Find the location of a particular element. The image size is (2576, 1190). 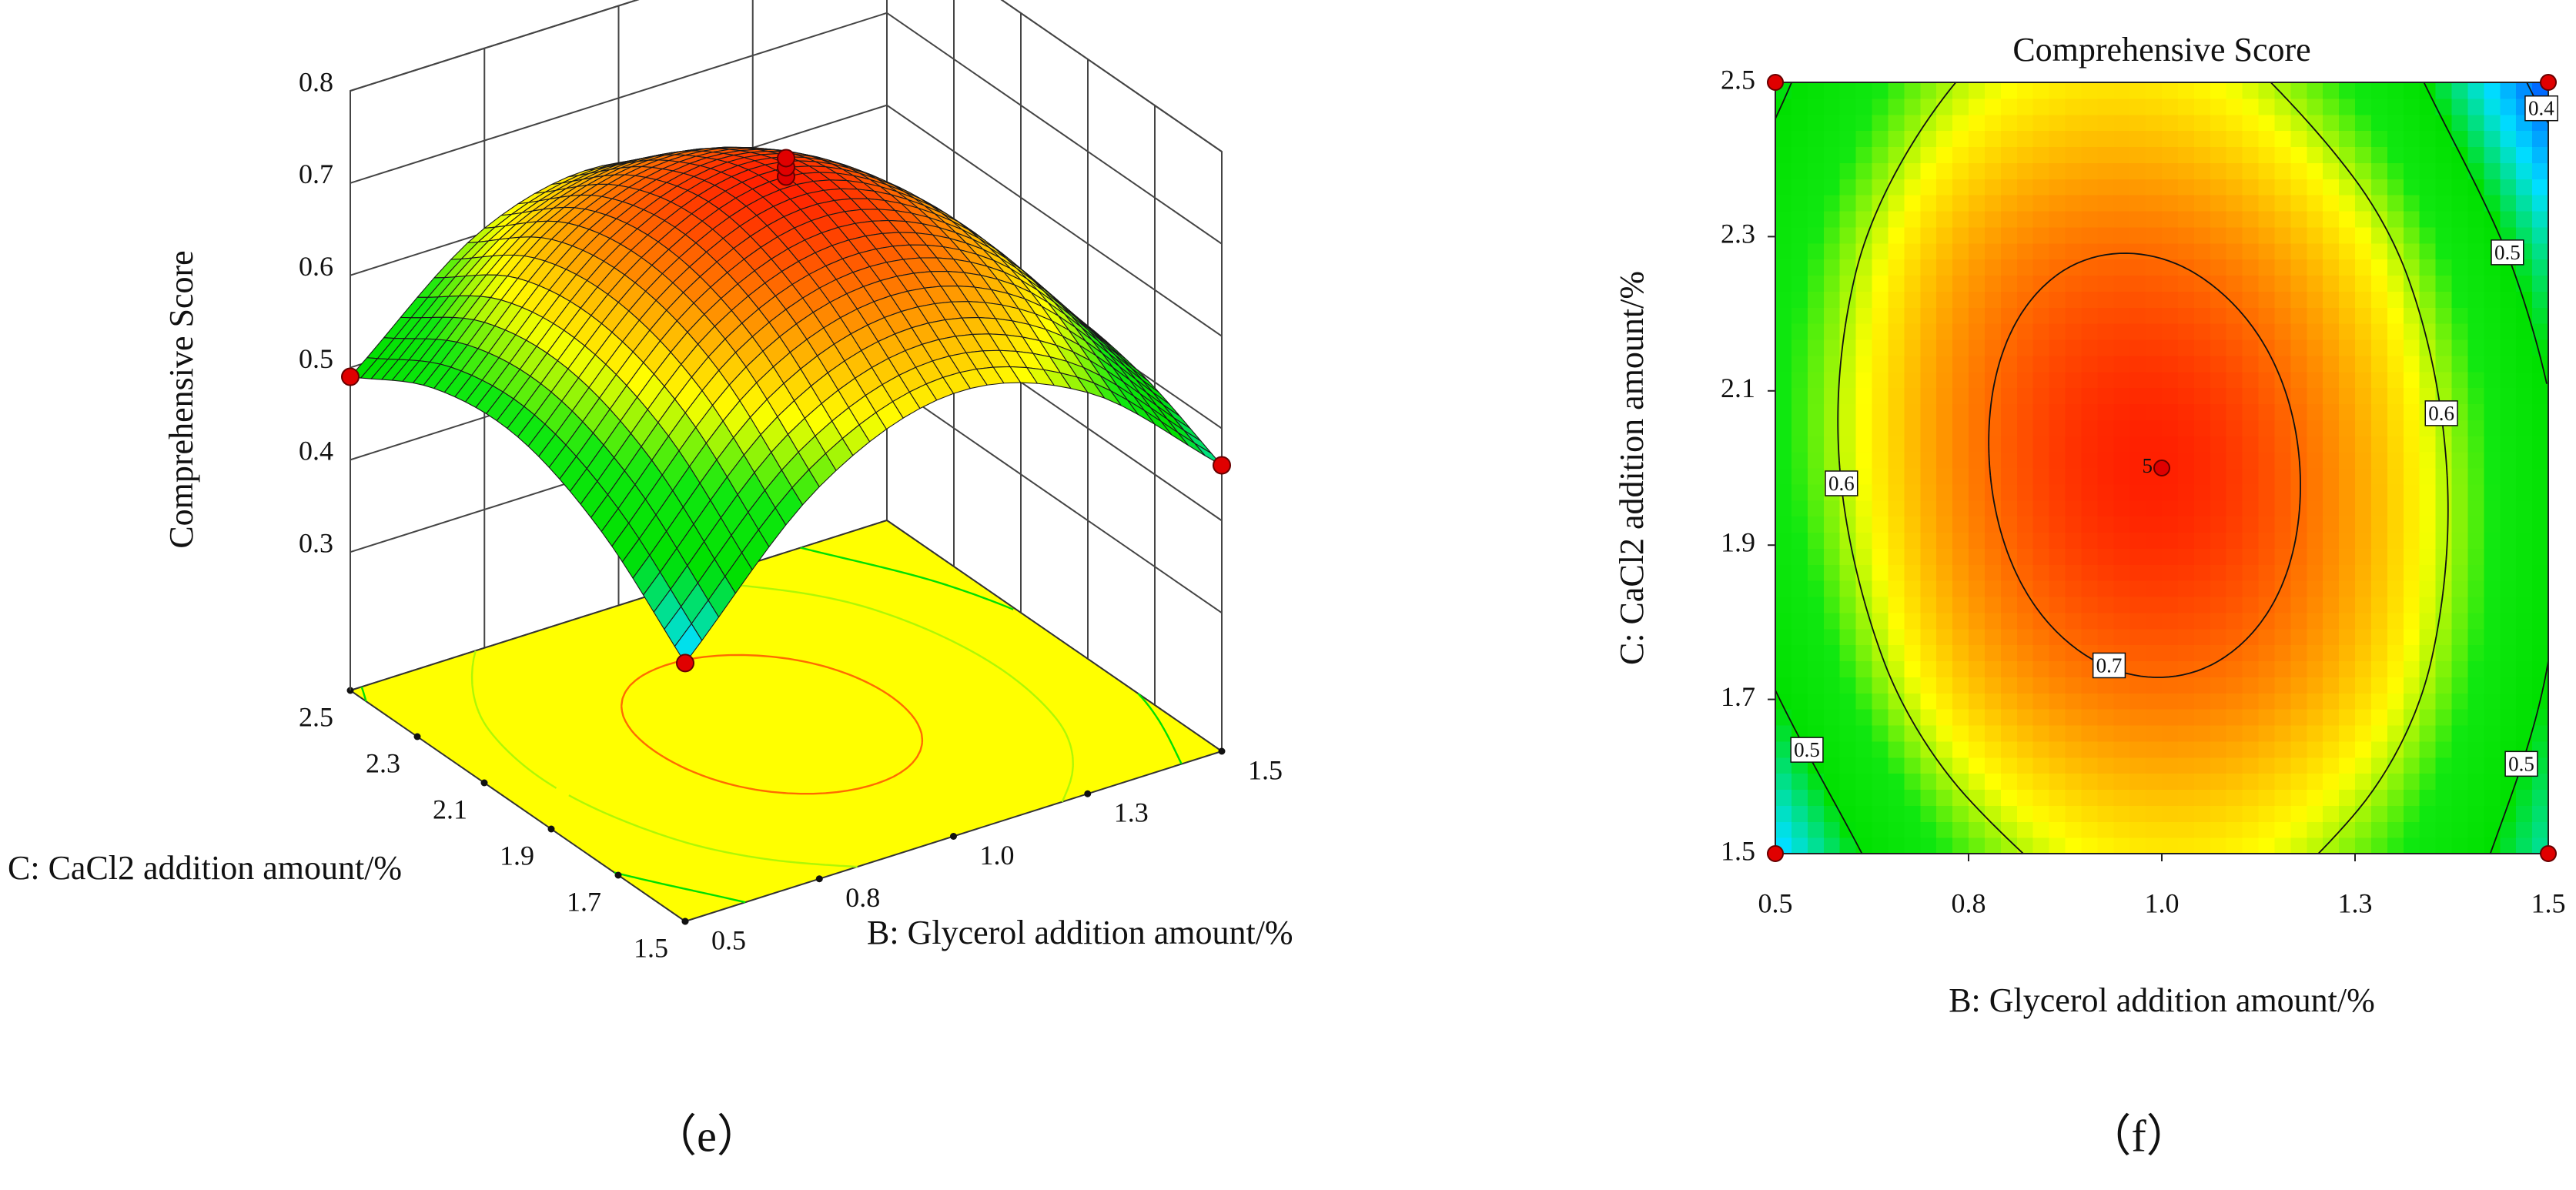

contour-label: 0.7 is located at coordinates (2109, 666).